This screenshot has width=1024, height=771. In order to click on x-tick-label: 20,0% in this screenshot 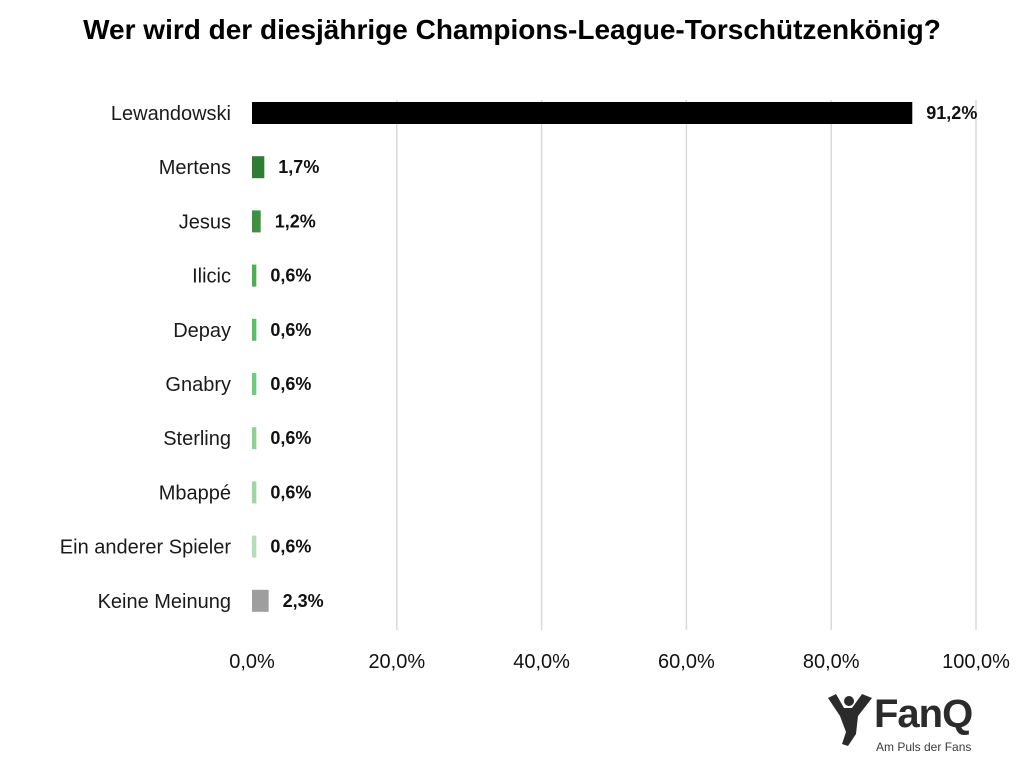, I will do `click(396, 662)`.